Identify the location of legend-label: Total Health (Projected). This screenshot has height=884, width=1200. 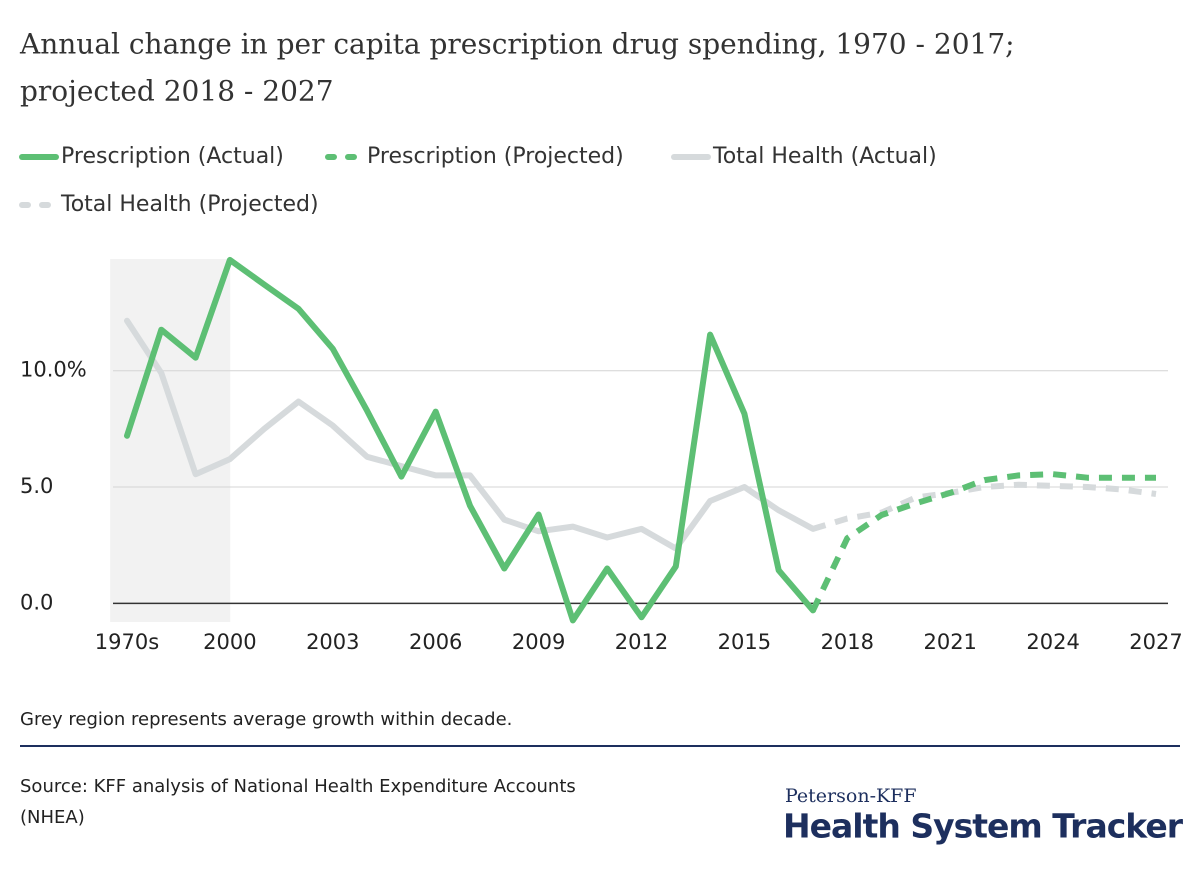
(189, 204).